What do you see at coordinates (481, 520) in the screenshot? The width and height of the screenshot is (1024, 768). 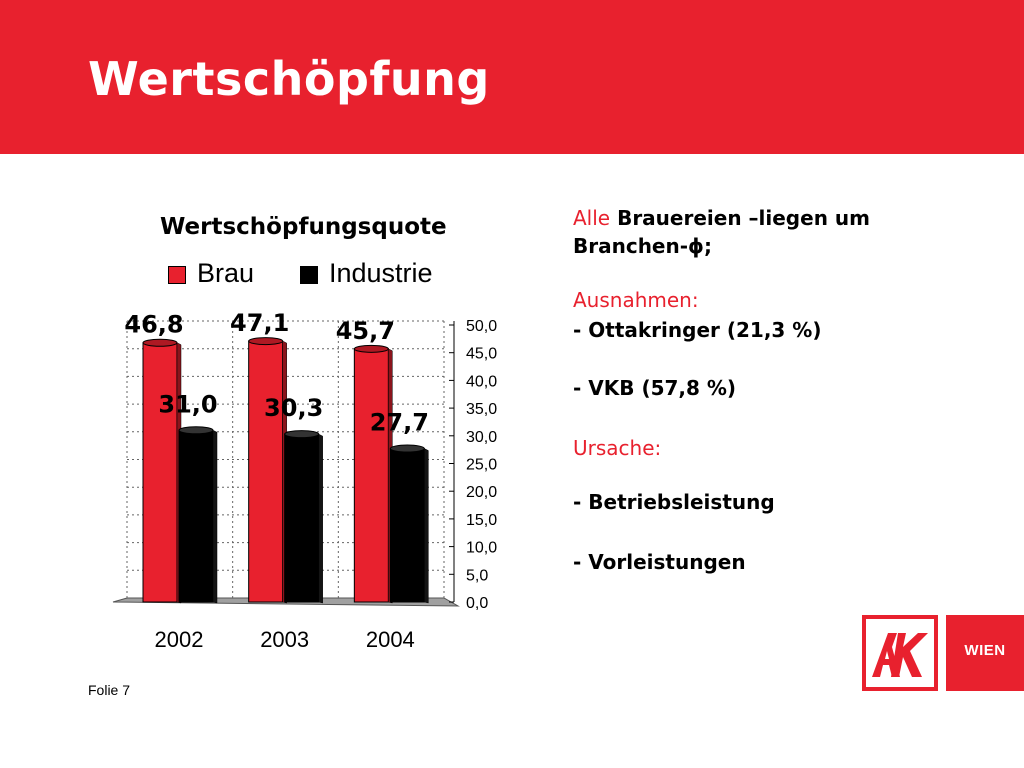 I see `y-tick-label: 15,0` at bounding box center [481, 520].